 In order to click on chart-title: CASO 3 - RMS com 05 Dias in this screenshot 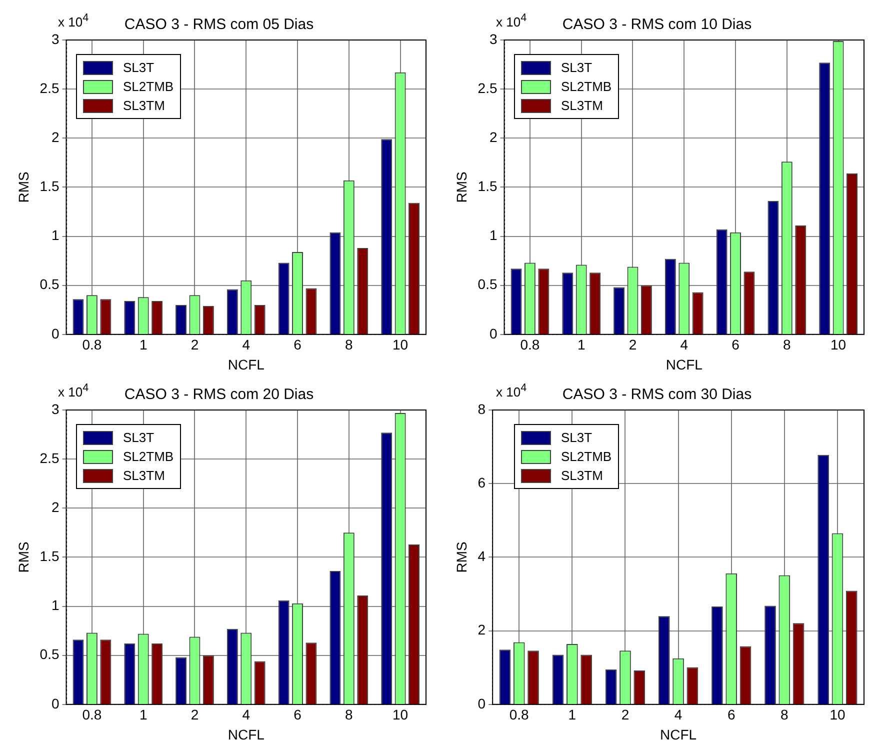, I will do `click(219, 25)`.